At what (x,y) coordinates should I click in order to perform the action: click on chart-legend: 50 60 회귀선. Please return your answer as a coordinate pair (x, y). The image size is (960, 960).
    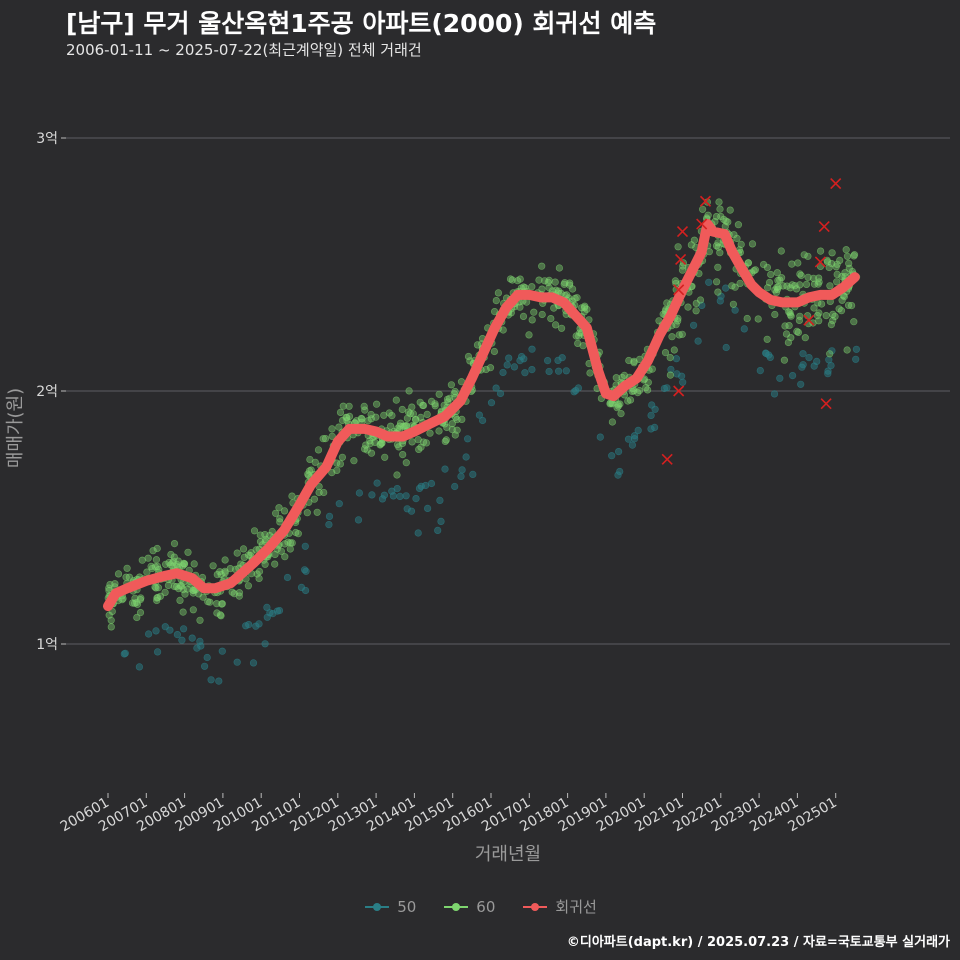
    Looking at the image, I should click on (480, 906).